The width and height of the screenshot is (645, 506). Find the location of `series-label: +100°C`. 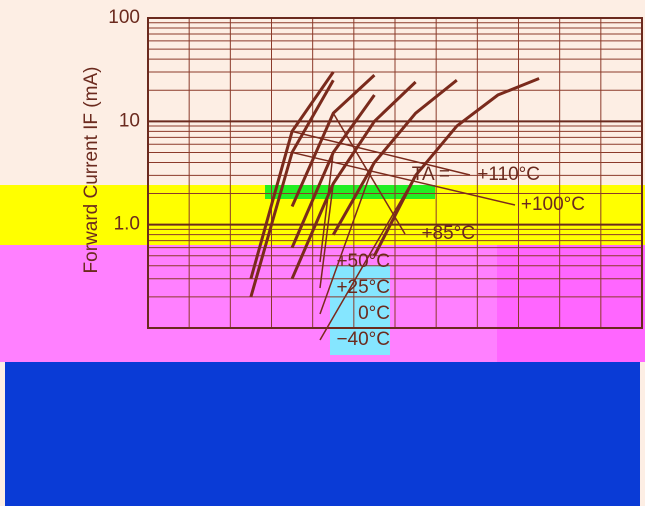

series-label: +100°C is located at coordinates (553, 204).